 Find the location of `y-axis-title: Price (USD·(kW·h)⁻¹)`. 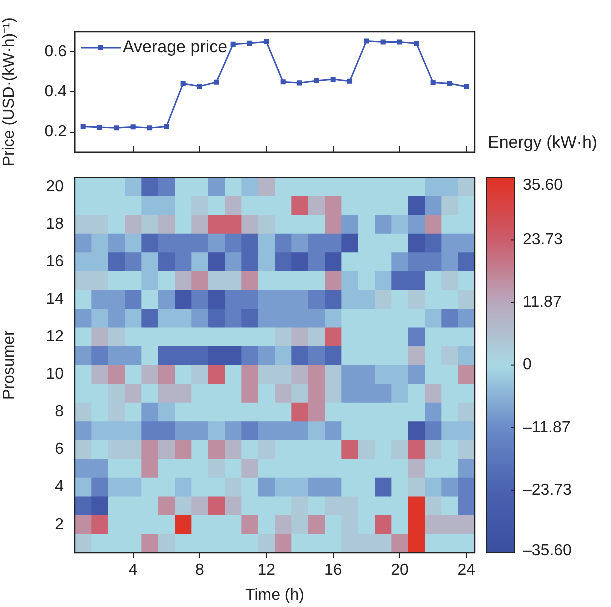

y-axis-title: Price (USD·(kW·h)⁻¹) is located at coordinates (9, 92).